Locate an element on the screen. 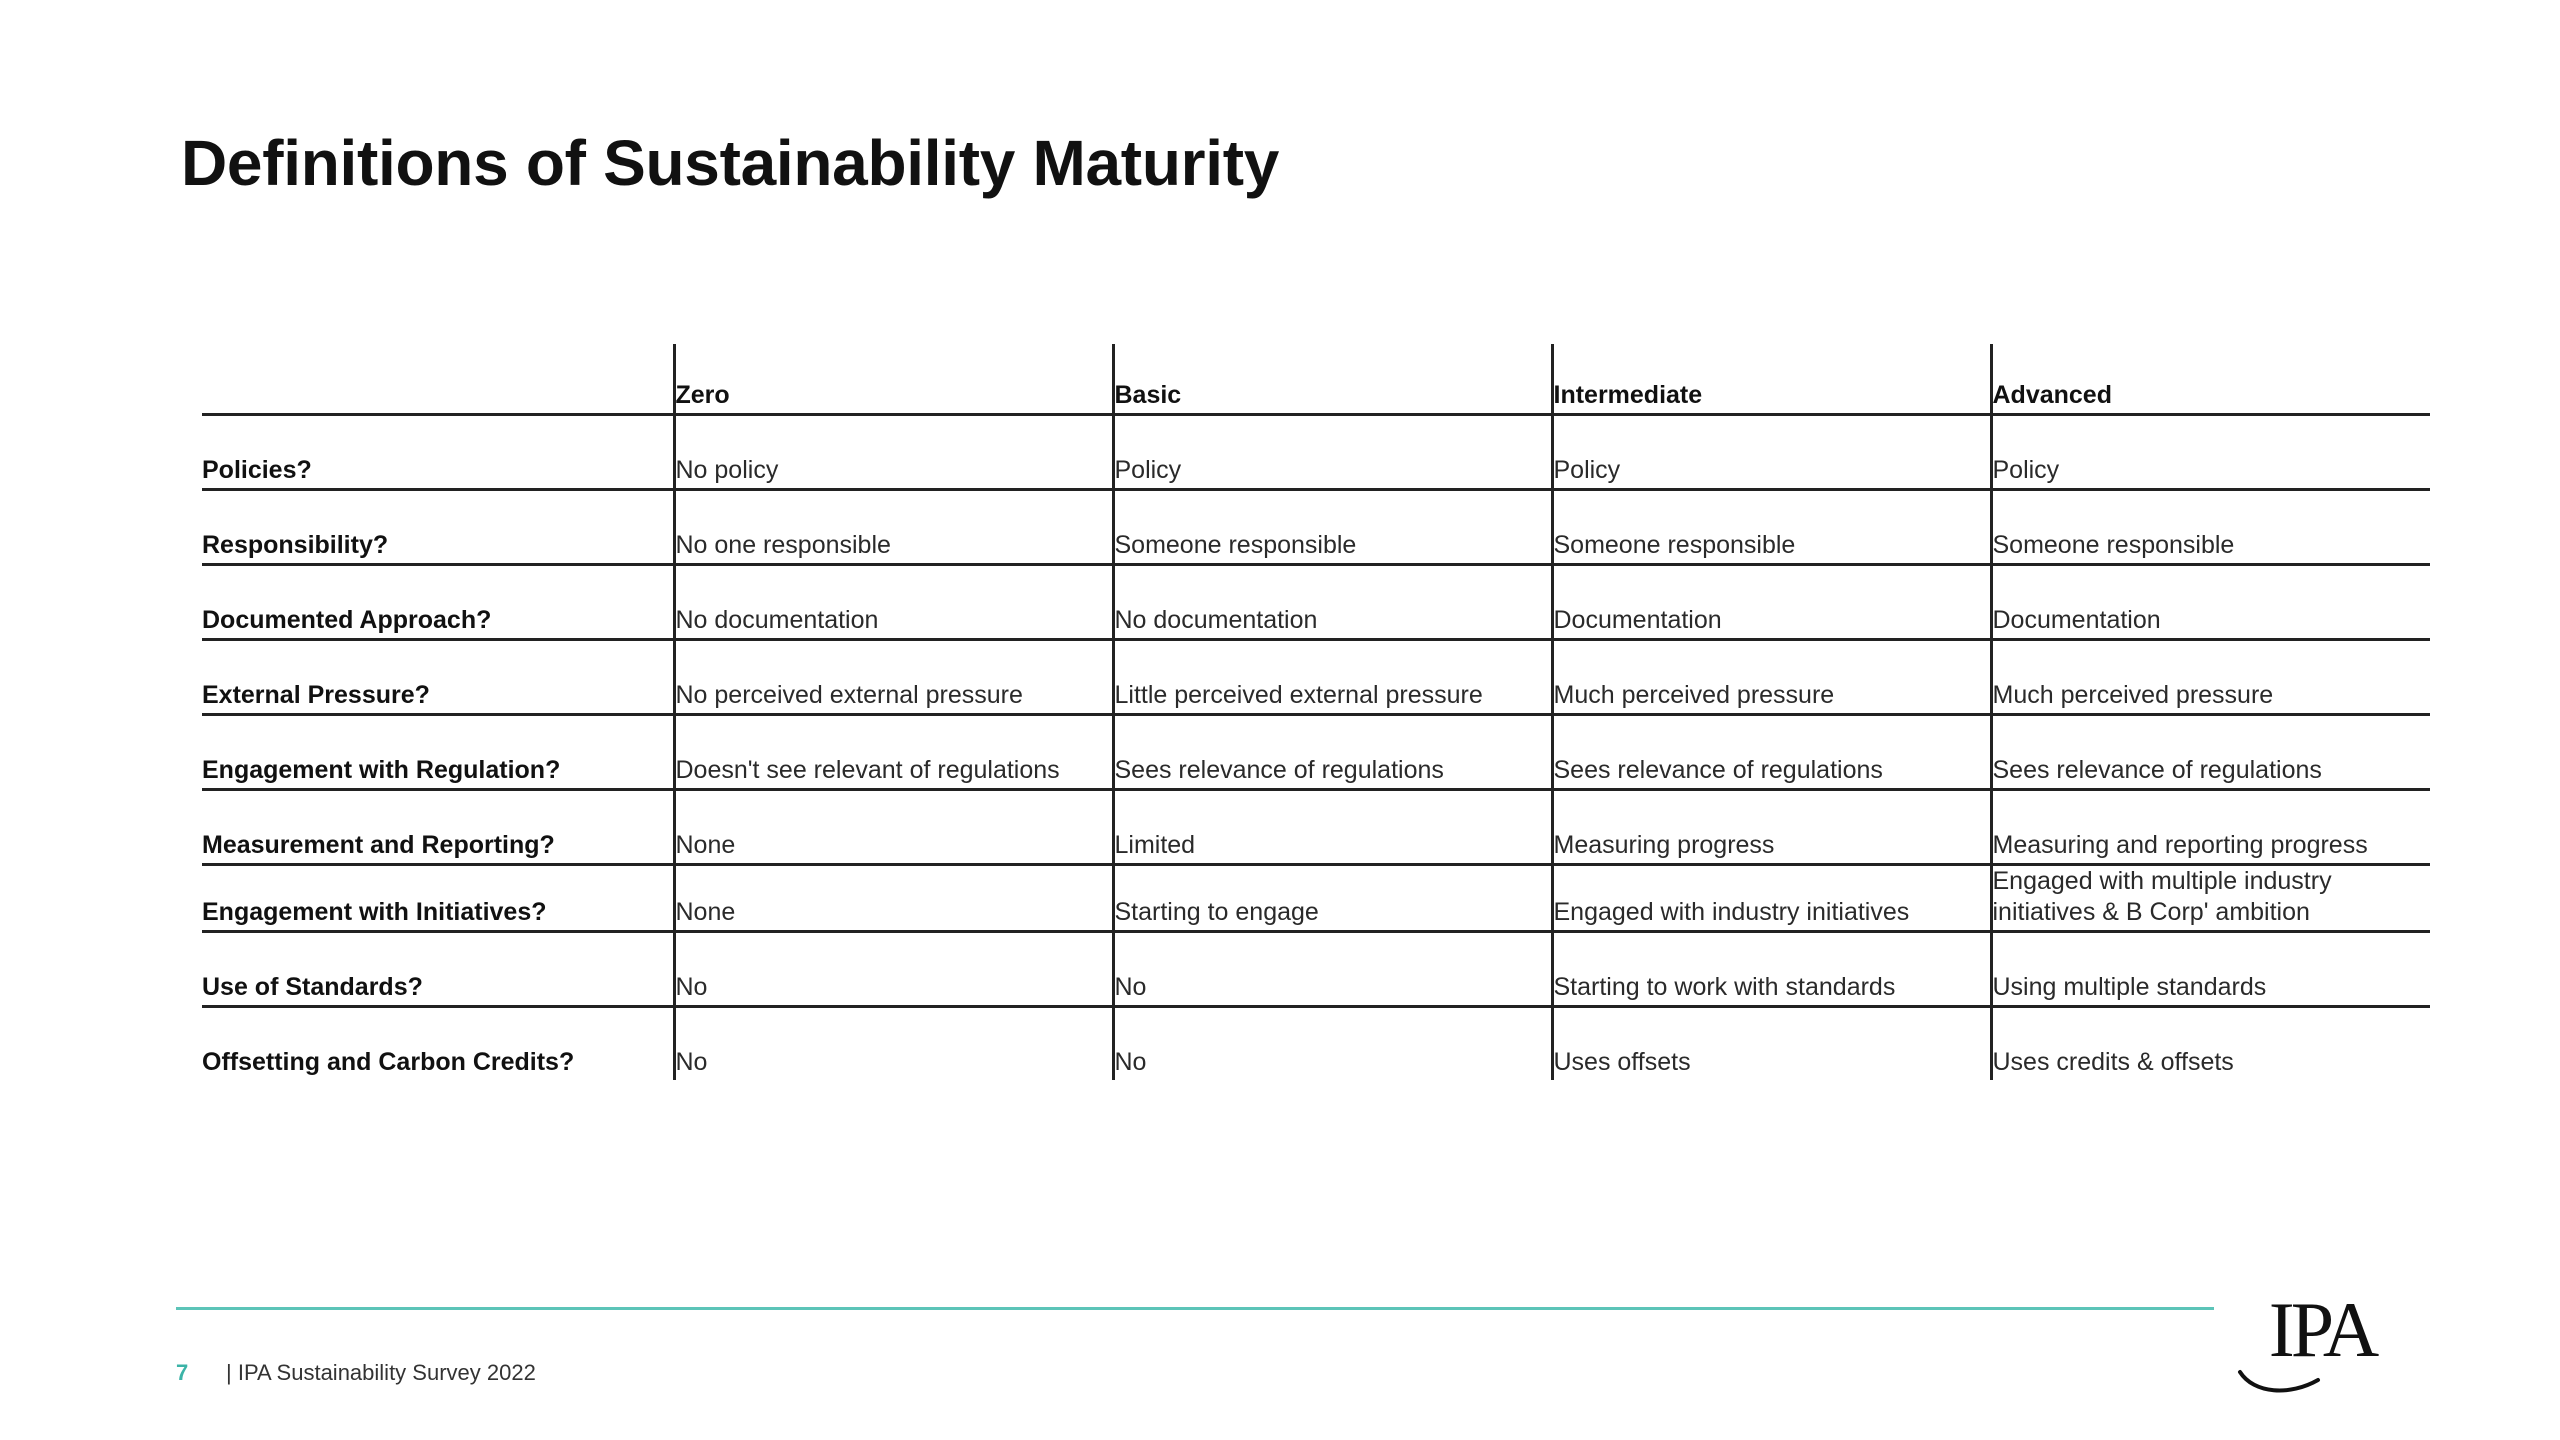 The image size is (2560, 1440). table-row-policies: Policies? No policy Policy Policy Policy is located at coordinates (1316, 452).